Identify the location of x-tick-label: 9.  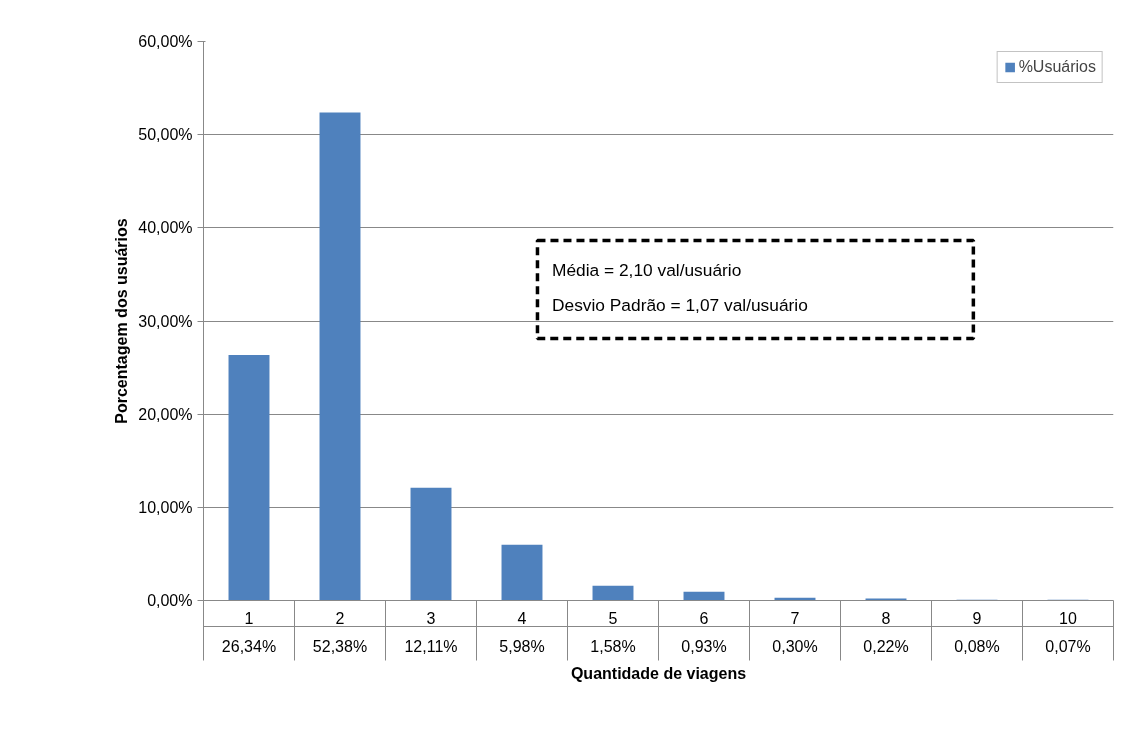
(977, 618).